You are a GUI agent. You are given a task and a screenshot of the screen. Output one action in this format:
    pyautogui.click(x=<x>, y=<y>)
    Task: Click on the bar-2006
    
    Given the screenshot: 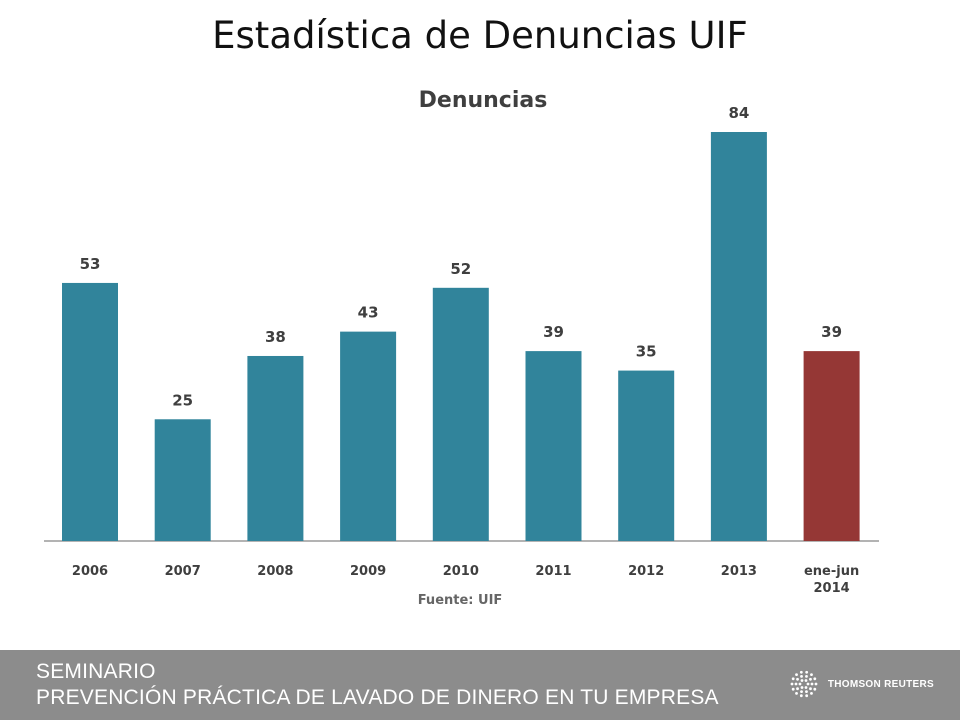 What is the action you would take?
    pyautogui.click(x=90, y=411)
    